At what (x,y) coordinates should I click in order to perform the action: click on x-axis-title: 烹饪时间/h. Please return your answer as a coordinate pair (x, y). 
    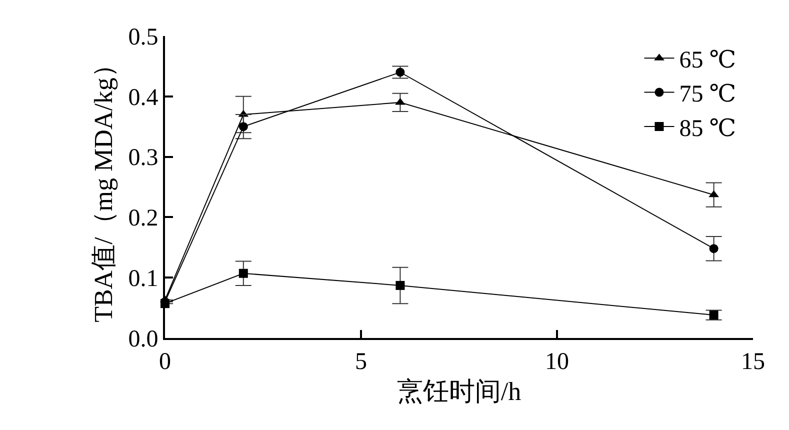
    Looking at the image, I should click on (459, 391).